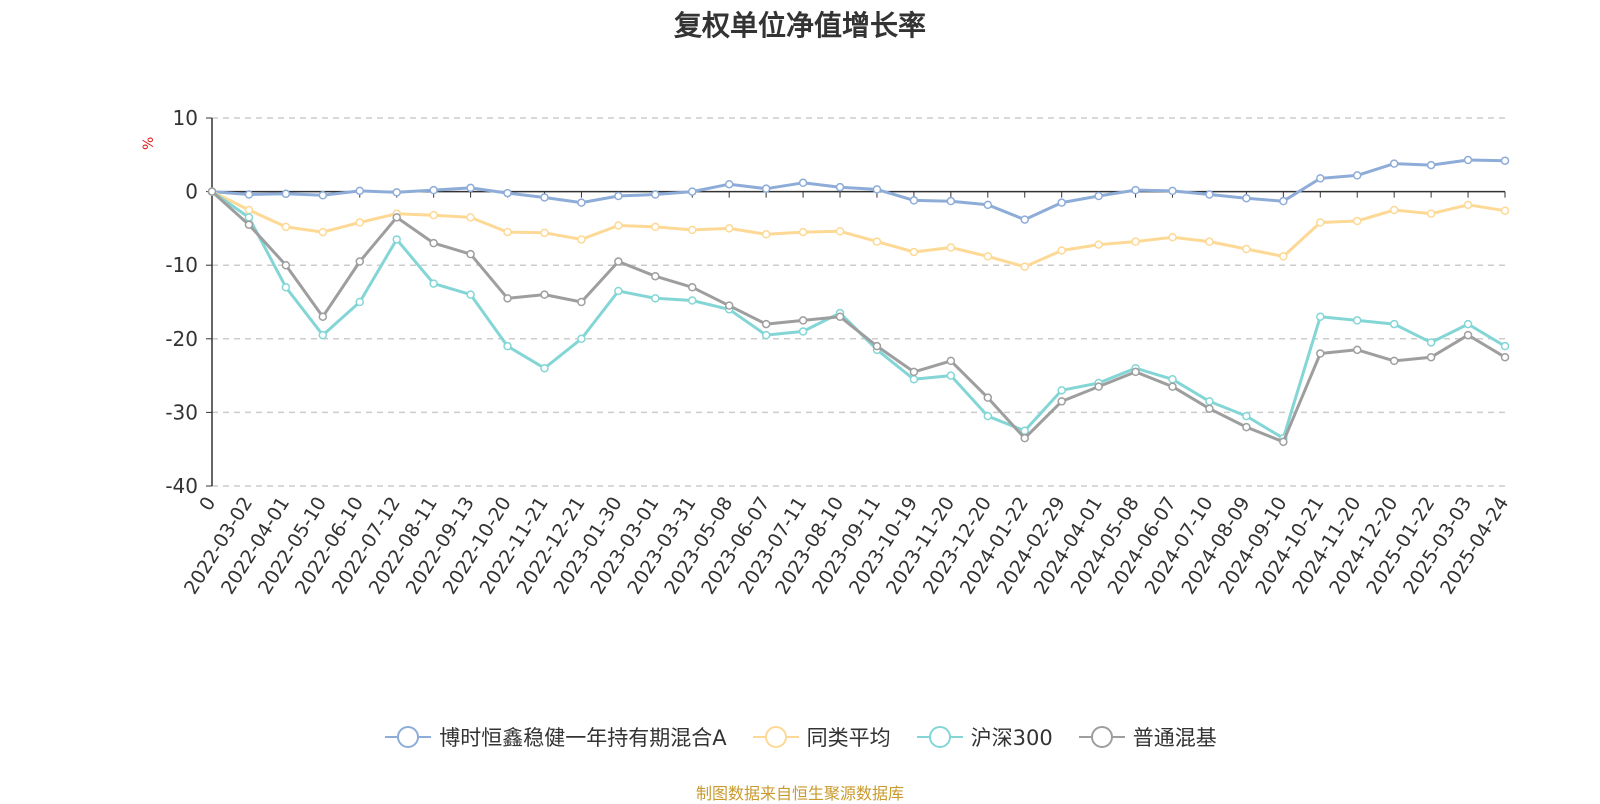 The width and height of the screenshot is (1600, 804). I want to click on legend-label: 同类平均, so click(848, 738).